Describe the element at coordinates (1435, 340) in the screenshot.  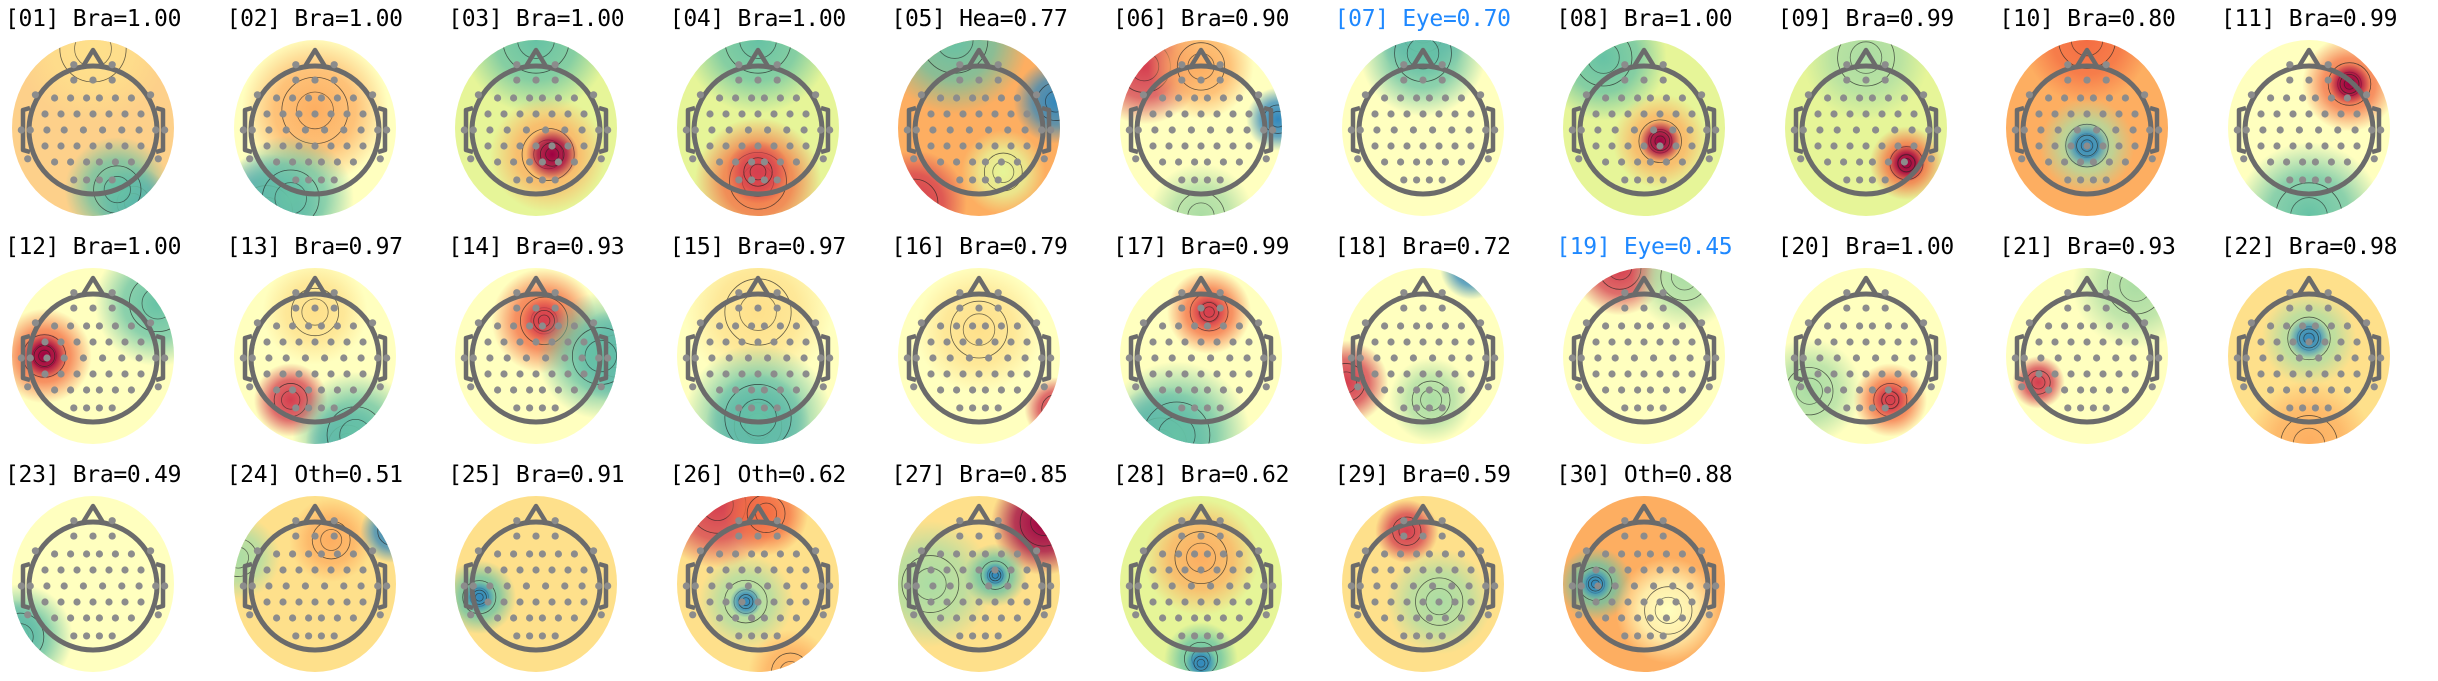
I see `component-18: [18] Bra=0.72` at that location.